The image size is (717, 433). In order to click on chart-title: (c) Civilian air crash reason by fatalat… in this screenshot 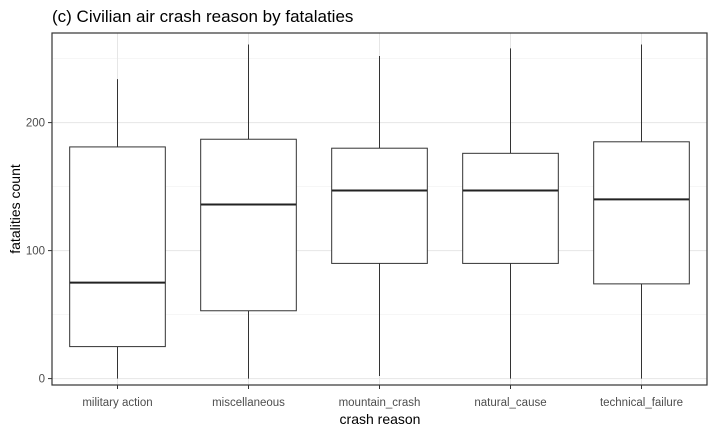, I will do `click(202, 16)`.